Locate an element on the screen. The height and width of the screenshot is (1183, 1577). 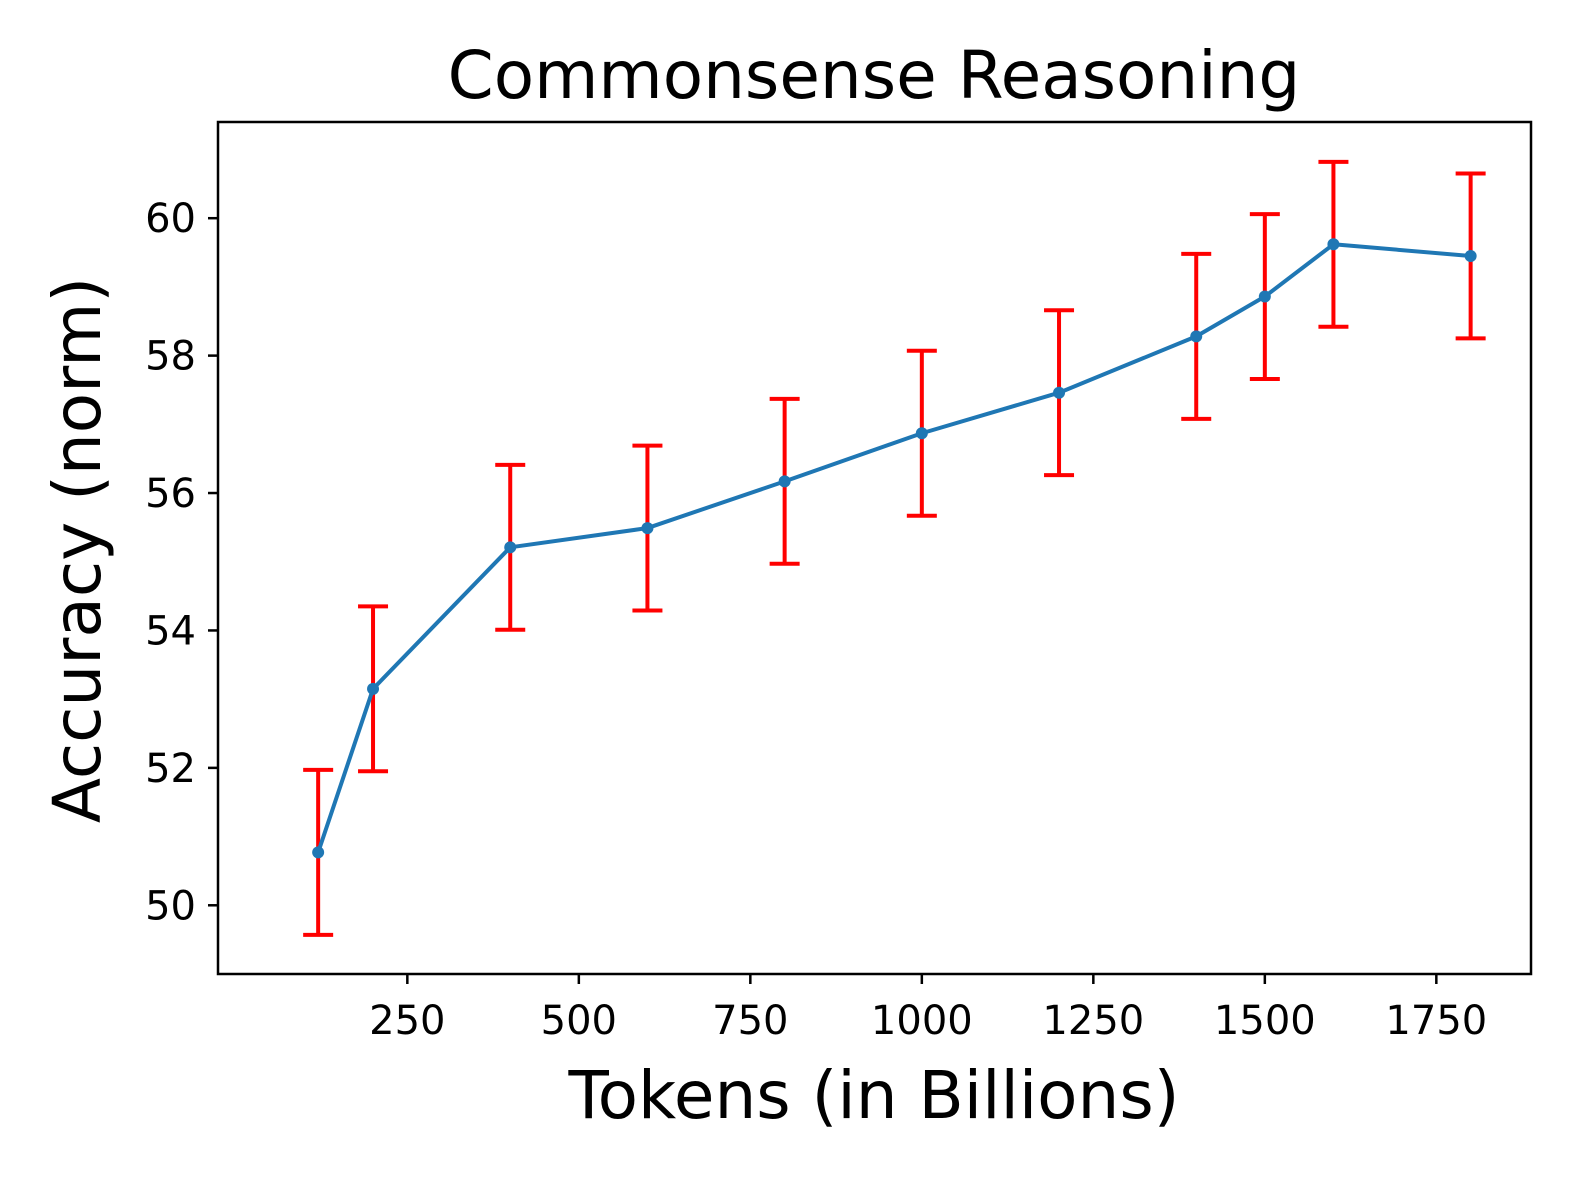
y-tick-label: 50 is located at coordinates (170, 906).